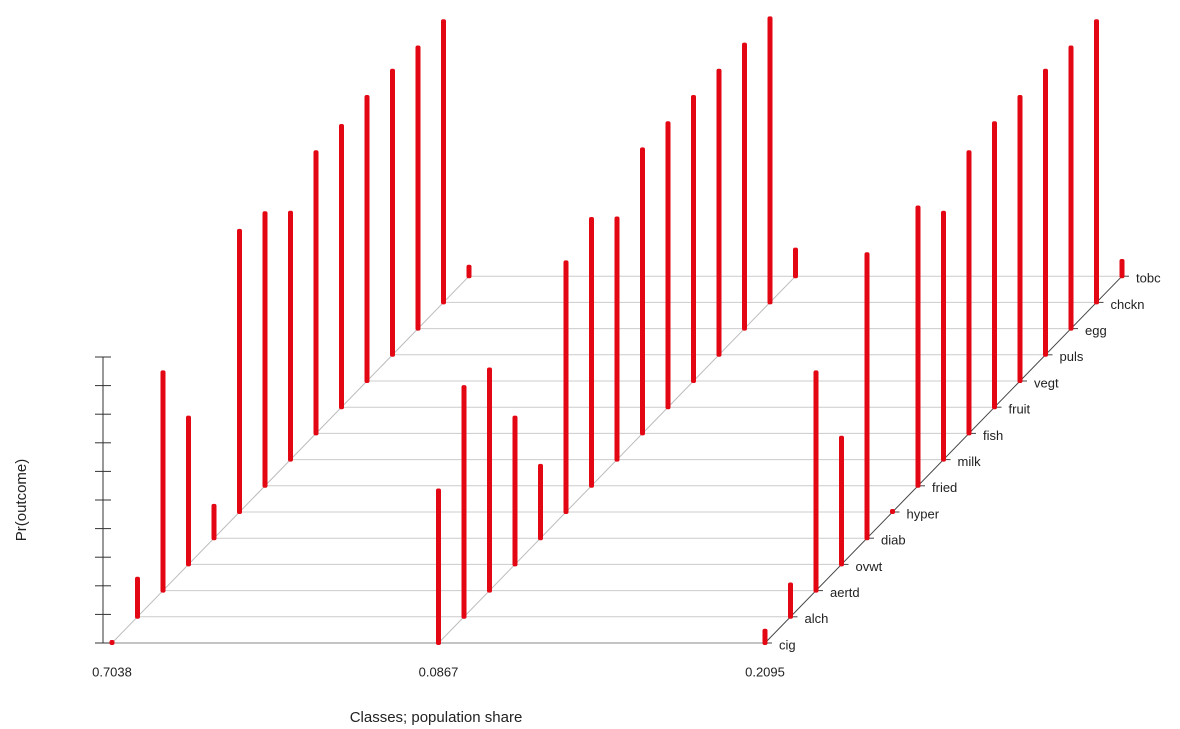 Image resolution: width=1180 pixels, height=729 pixels. Describe the element at coordinates (436, 717) in the screenshot. I see `x-axis-label: Classes; population share` at that location.